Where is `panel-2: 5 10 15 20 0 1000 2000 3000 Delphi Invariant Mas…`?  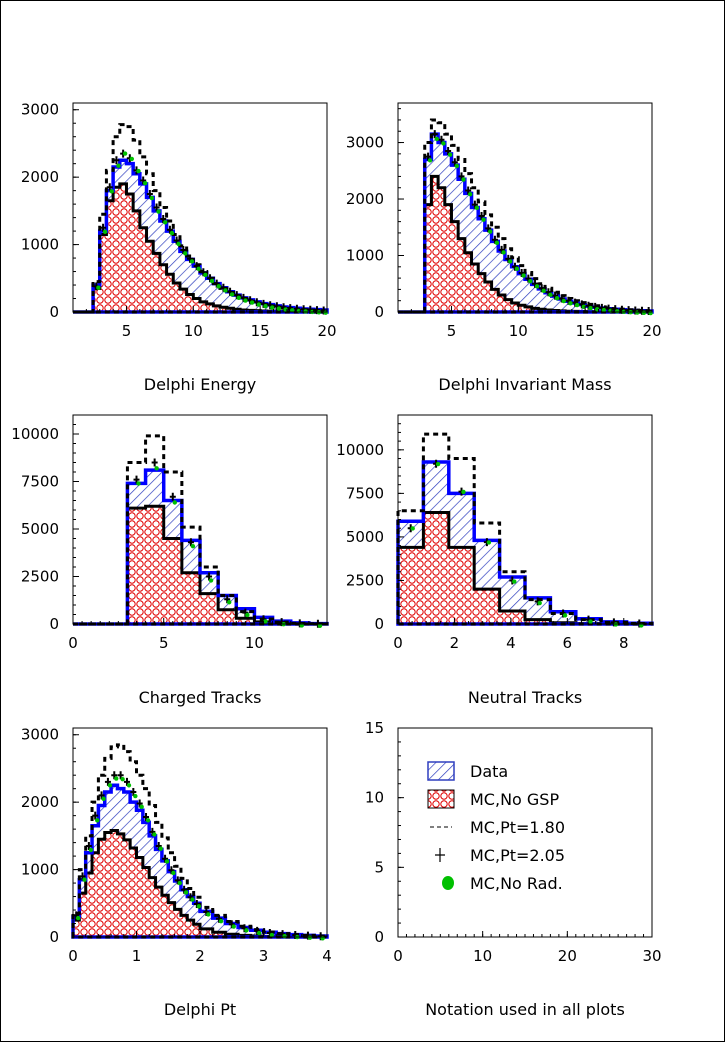
panel-2: 5 10 15 20 0 1000 2000 3000 Delphi Invariant Mas… is located at coordinates (504, 248).